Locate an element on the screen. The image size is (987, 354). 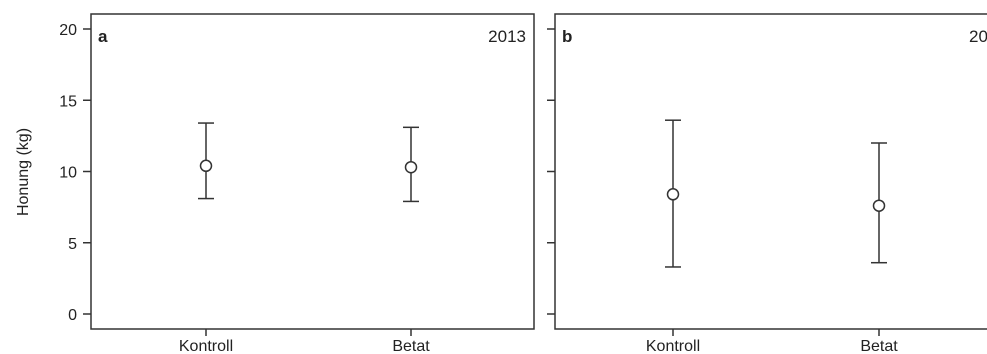
panel-a-x-tick-label: Kontroll is located at coordinates (206, 346).